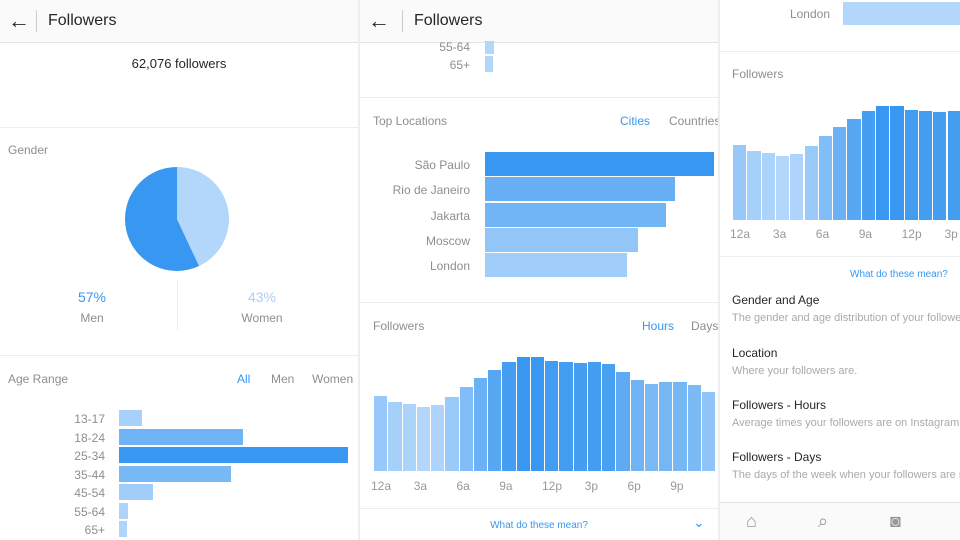 Image resolution: width=960 pixels, height=540 pixels. What do you see at coordinates (635, 121) in the screenshot?
I see `tab-cities: Cities` at bounding box center [635, 121].